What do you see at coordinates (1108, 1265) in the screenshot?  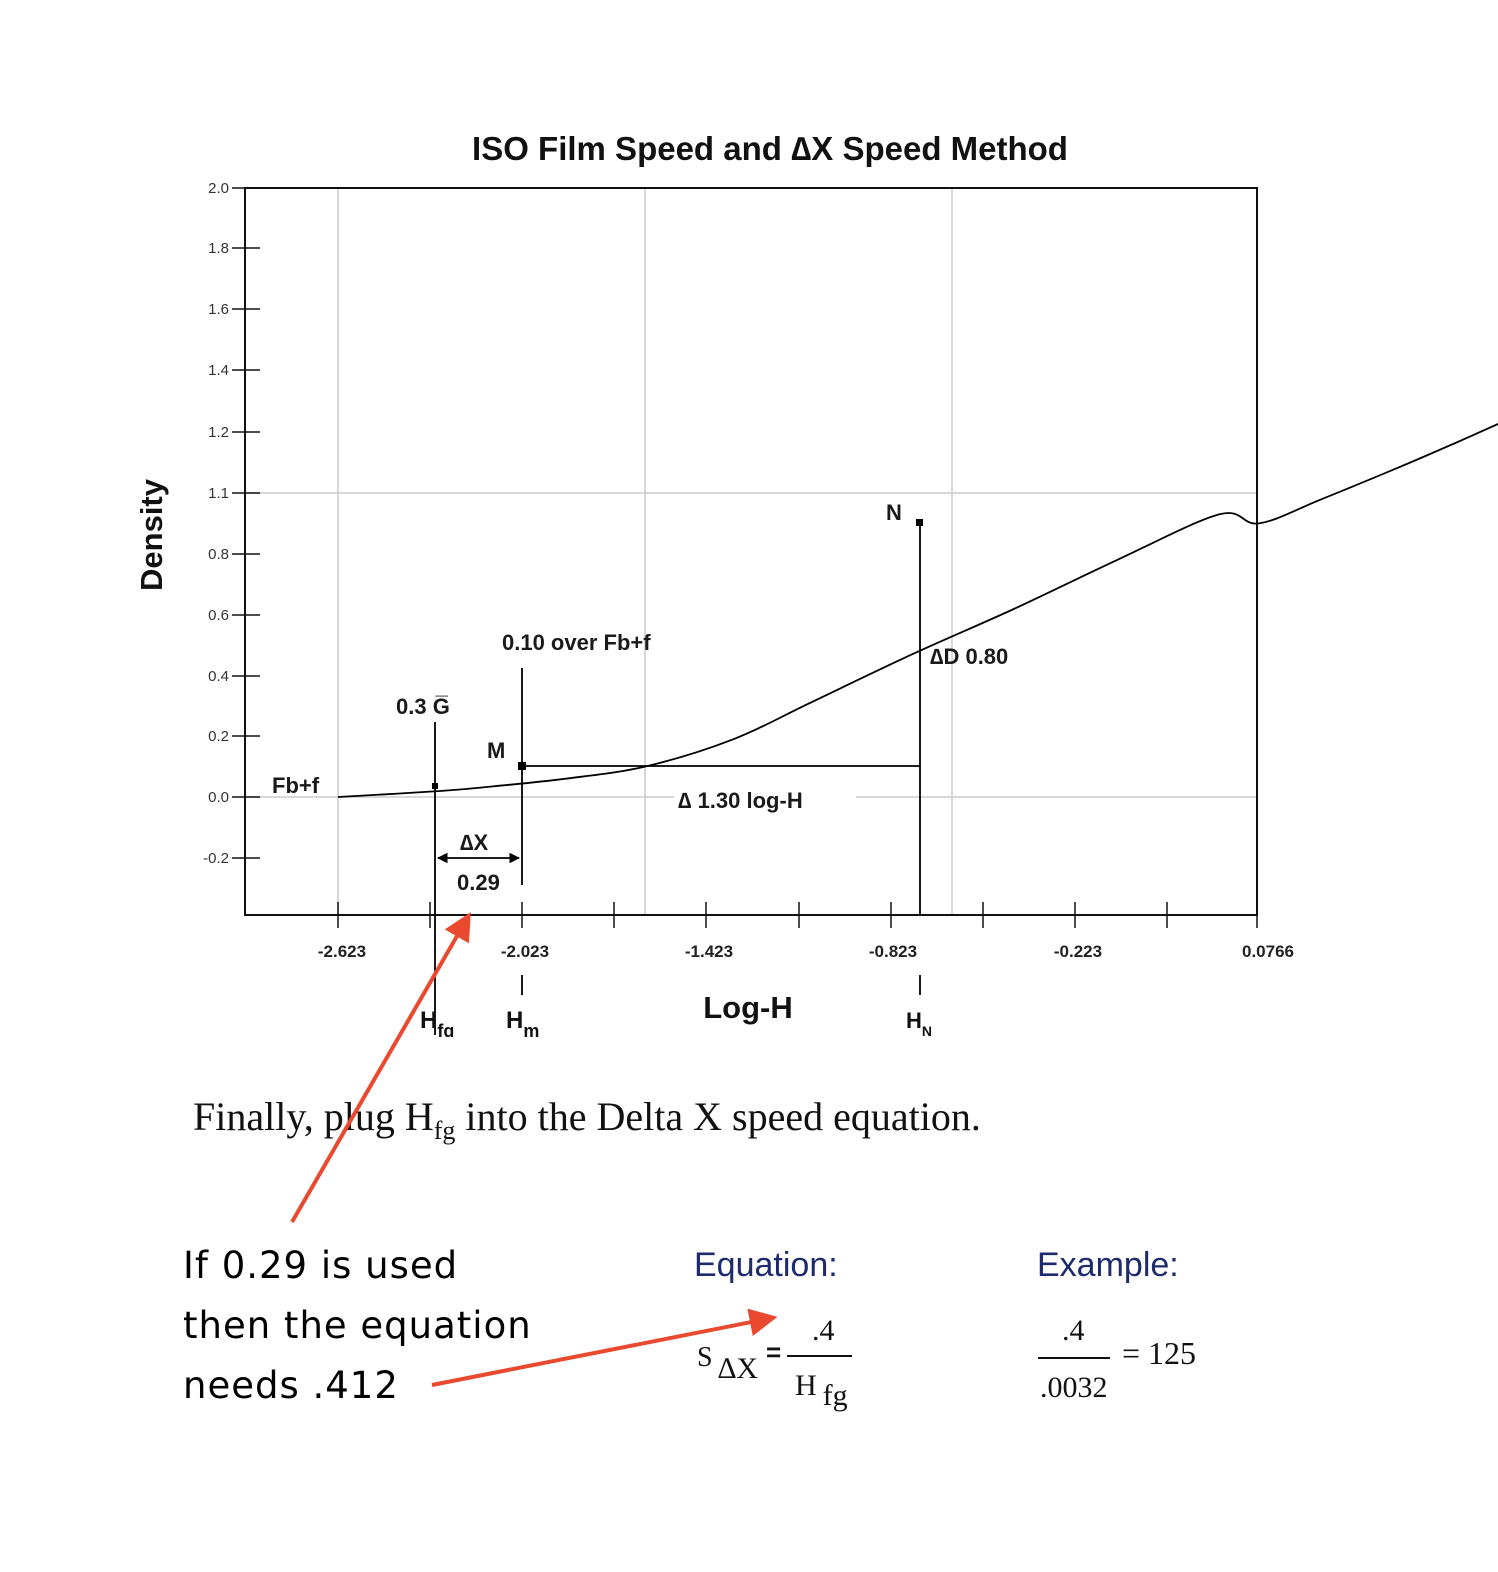 I see `example-heading: Example:` at bounding box center [1108, 1265].